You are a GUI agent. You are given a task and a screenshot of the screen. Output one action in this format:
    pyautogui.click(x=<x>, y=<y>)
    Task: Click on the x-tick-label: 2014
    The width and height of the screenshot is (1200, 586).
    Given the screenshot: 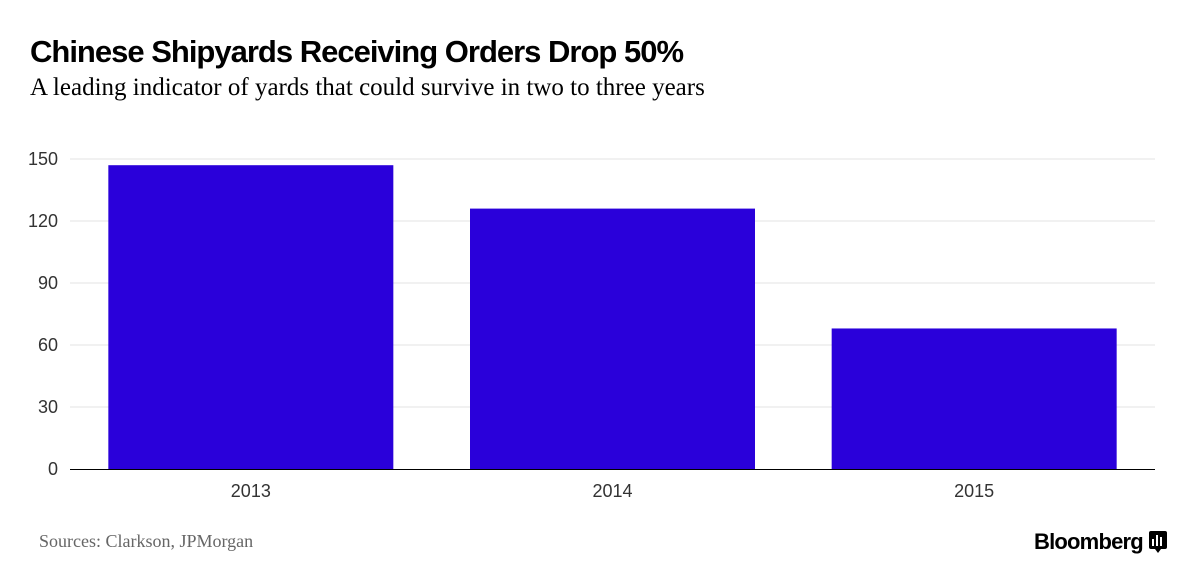 What is the action you would take?
    pyautogui.click(x=612, y=491)
    